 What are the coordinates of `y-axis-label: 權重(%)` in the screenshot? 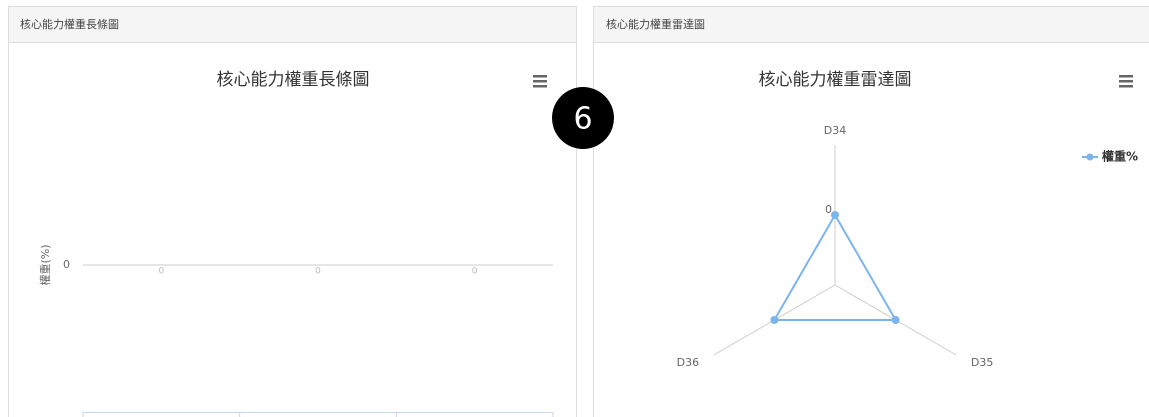 It's located at (45, 264).